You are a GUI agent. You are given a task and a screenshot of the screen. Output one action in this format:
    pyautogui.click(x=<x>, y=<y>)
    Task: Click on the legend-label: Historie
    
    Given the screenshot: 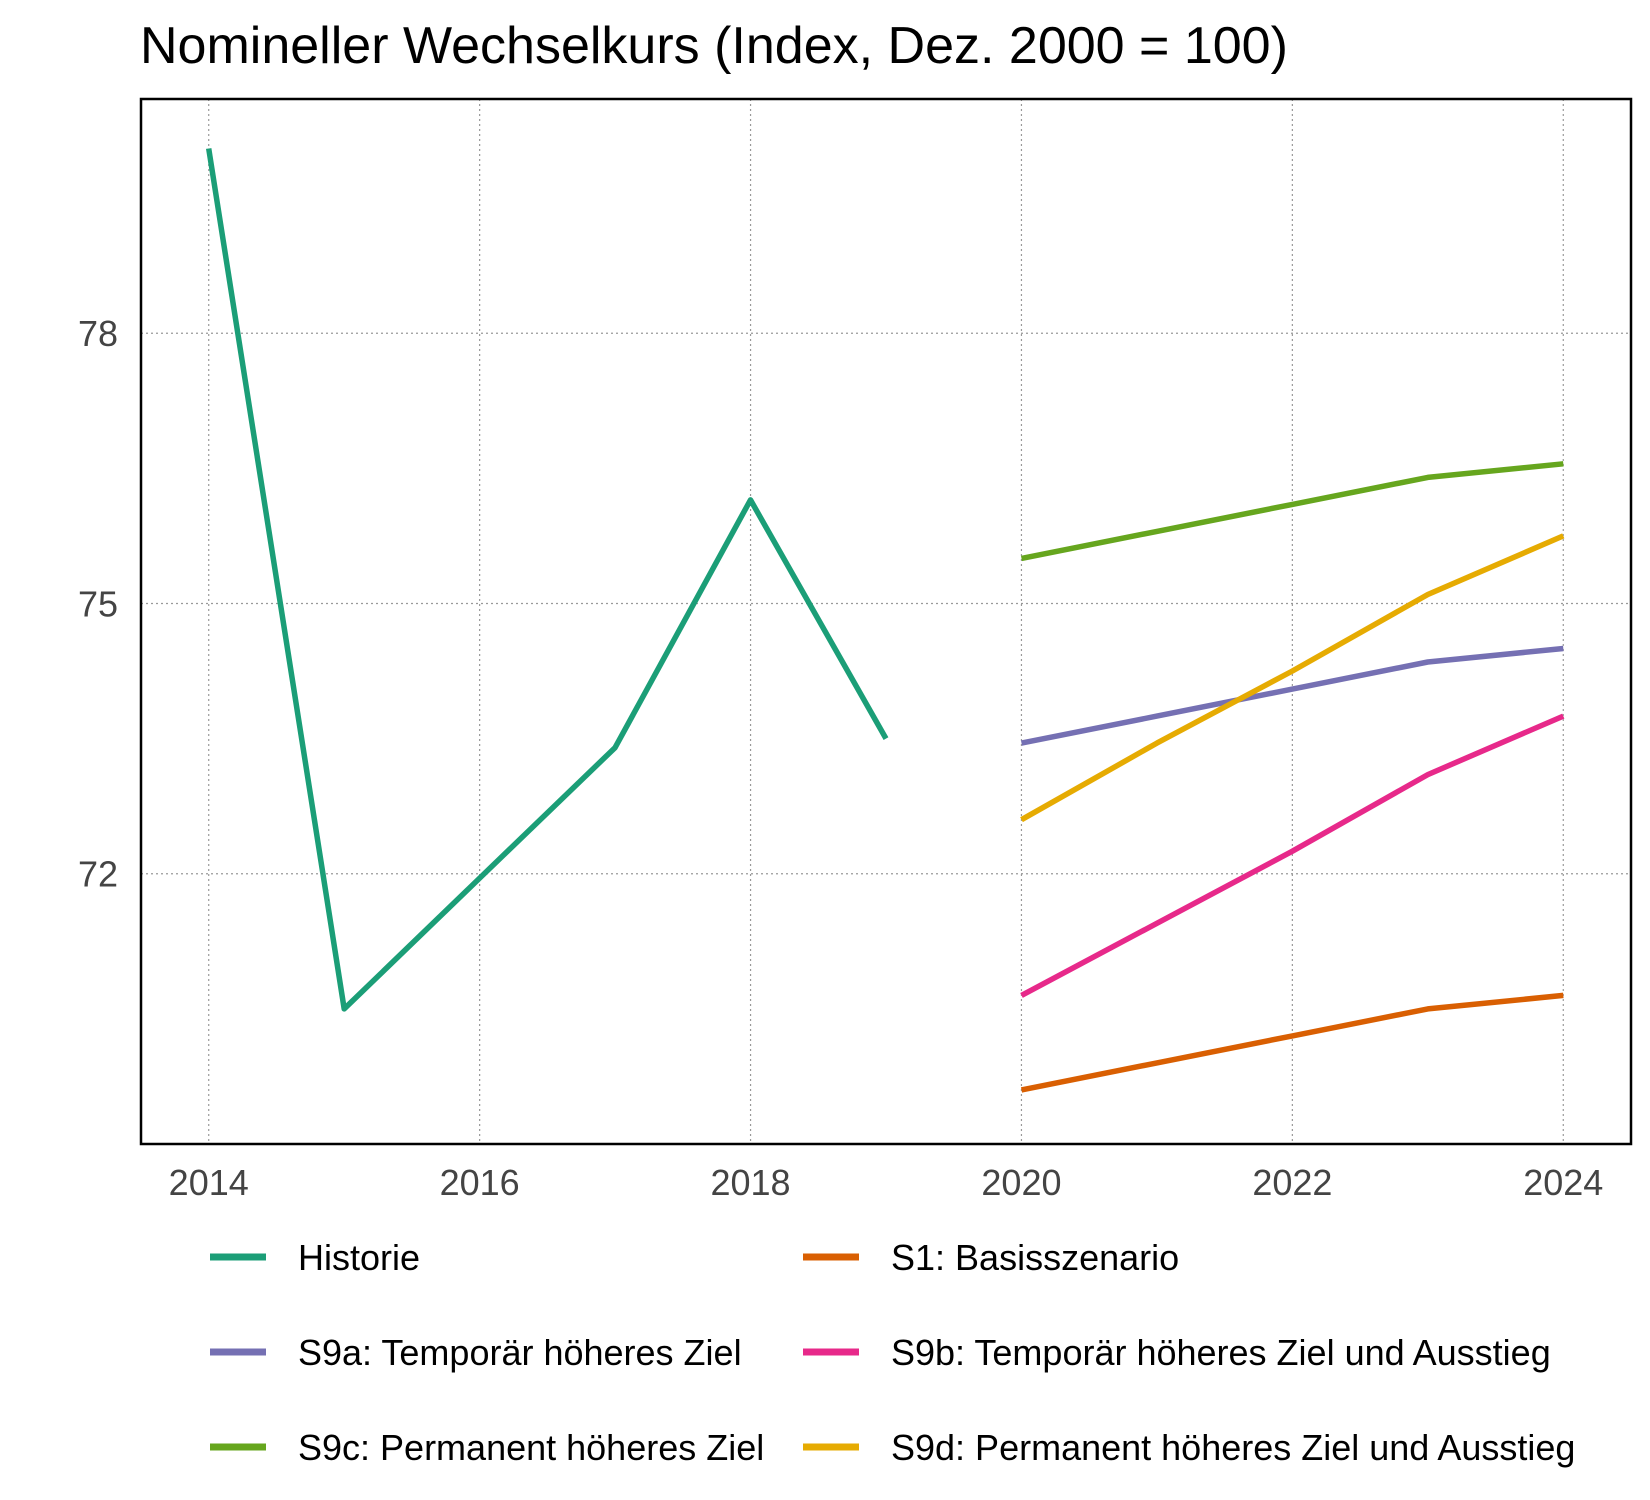 What is the action you would take?
    pyautogui.click(x=359, y=1257)
    